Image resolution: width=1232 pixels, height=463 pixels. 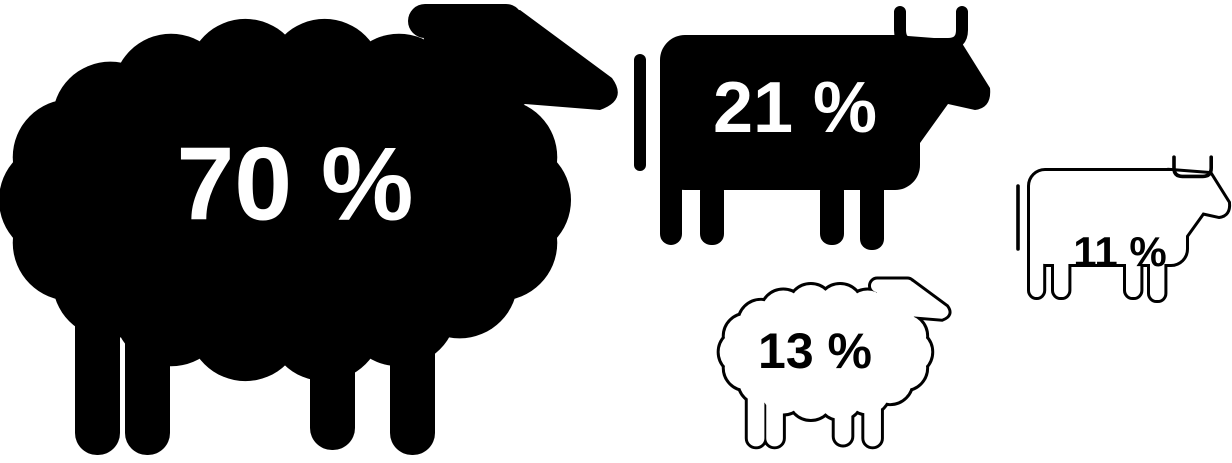 What do you see at coordinates (294, 184) in the screenshot?
I see `sheep-large-label: 70 %` at bounding box center [294, 184].